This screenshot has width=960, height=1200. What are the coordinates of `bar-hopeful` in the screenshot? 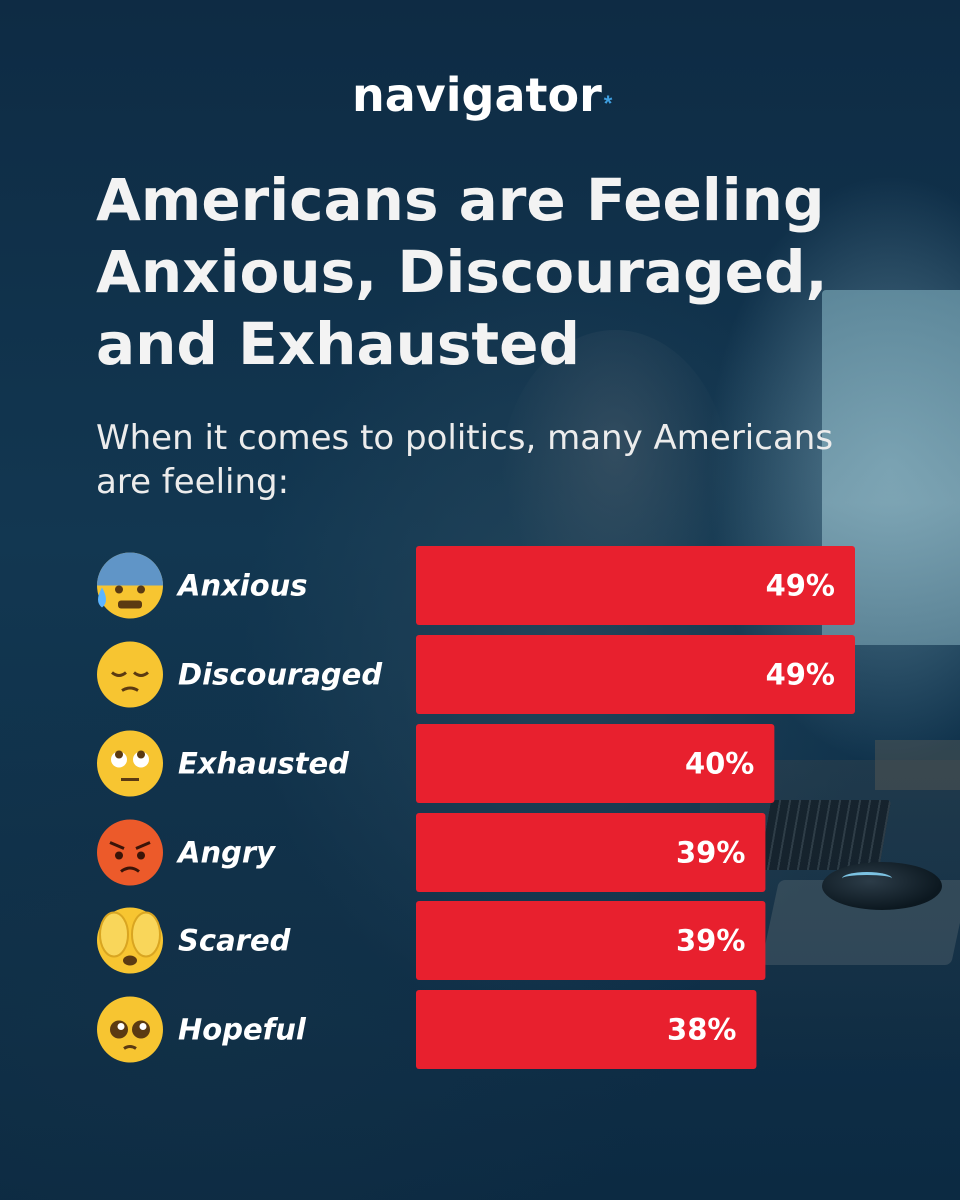 It's located at (586, 1029).